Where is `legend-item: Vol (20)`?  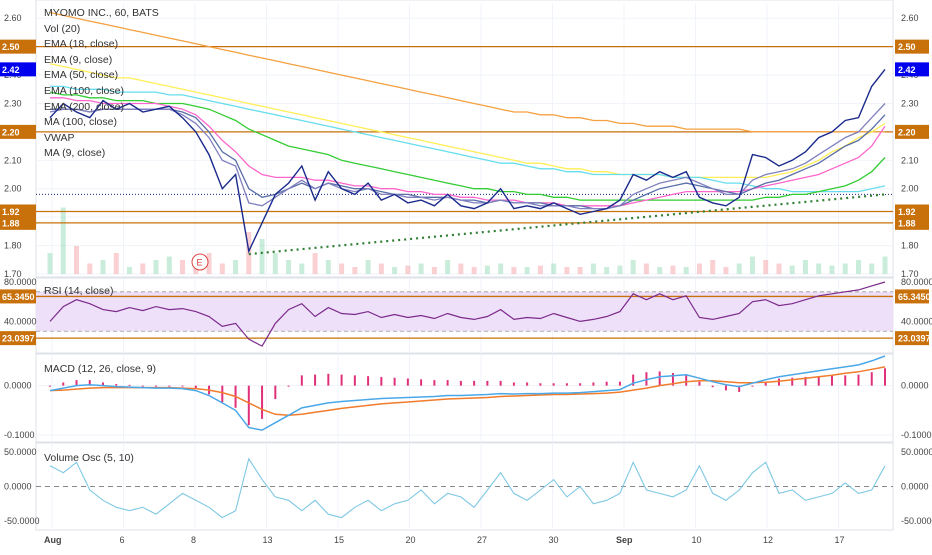 legend-item: Vol (20) is located at coordinates (62, 28).